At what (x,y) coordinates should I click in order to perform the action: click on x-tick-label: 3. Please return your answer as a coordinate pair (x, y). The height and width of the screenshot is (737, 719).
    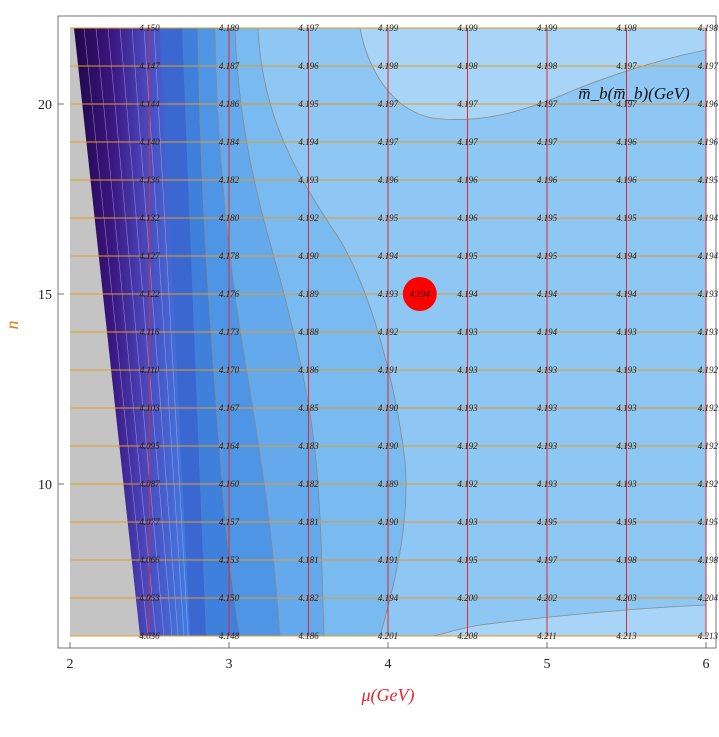
    Looking at the image, I should click on (229, 664).